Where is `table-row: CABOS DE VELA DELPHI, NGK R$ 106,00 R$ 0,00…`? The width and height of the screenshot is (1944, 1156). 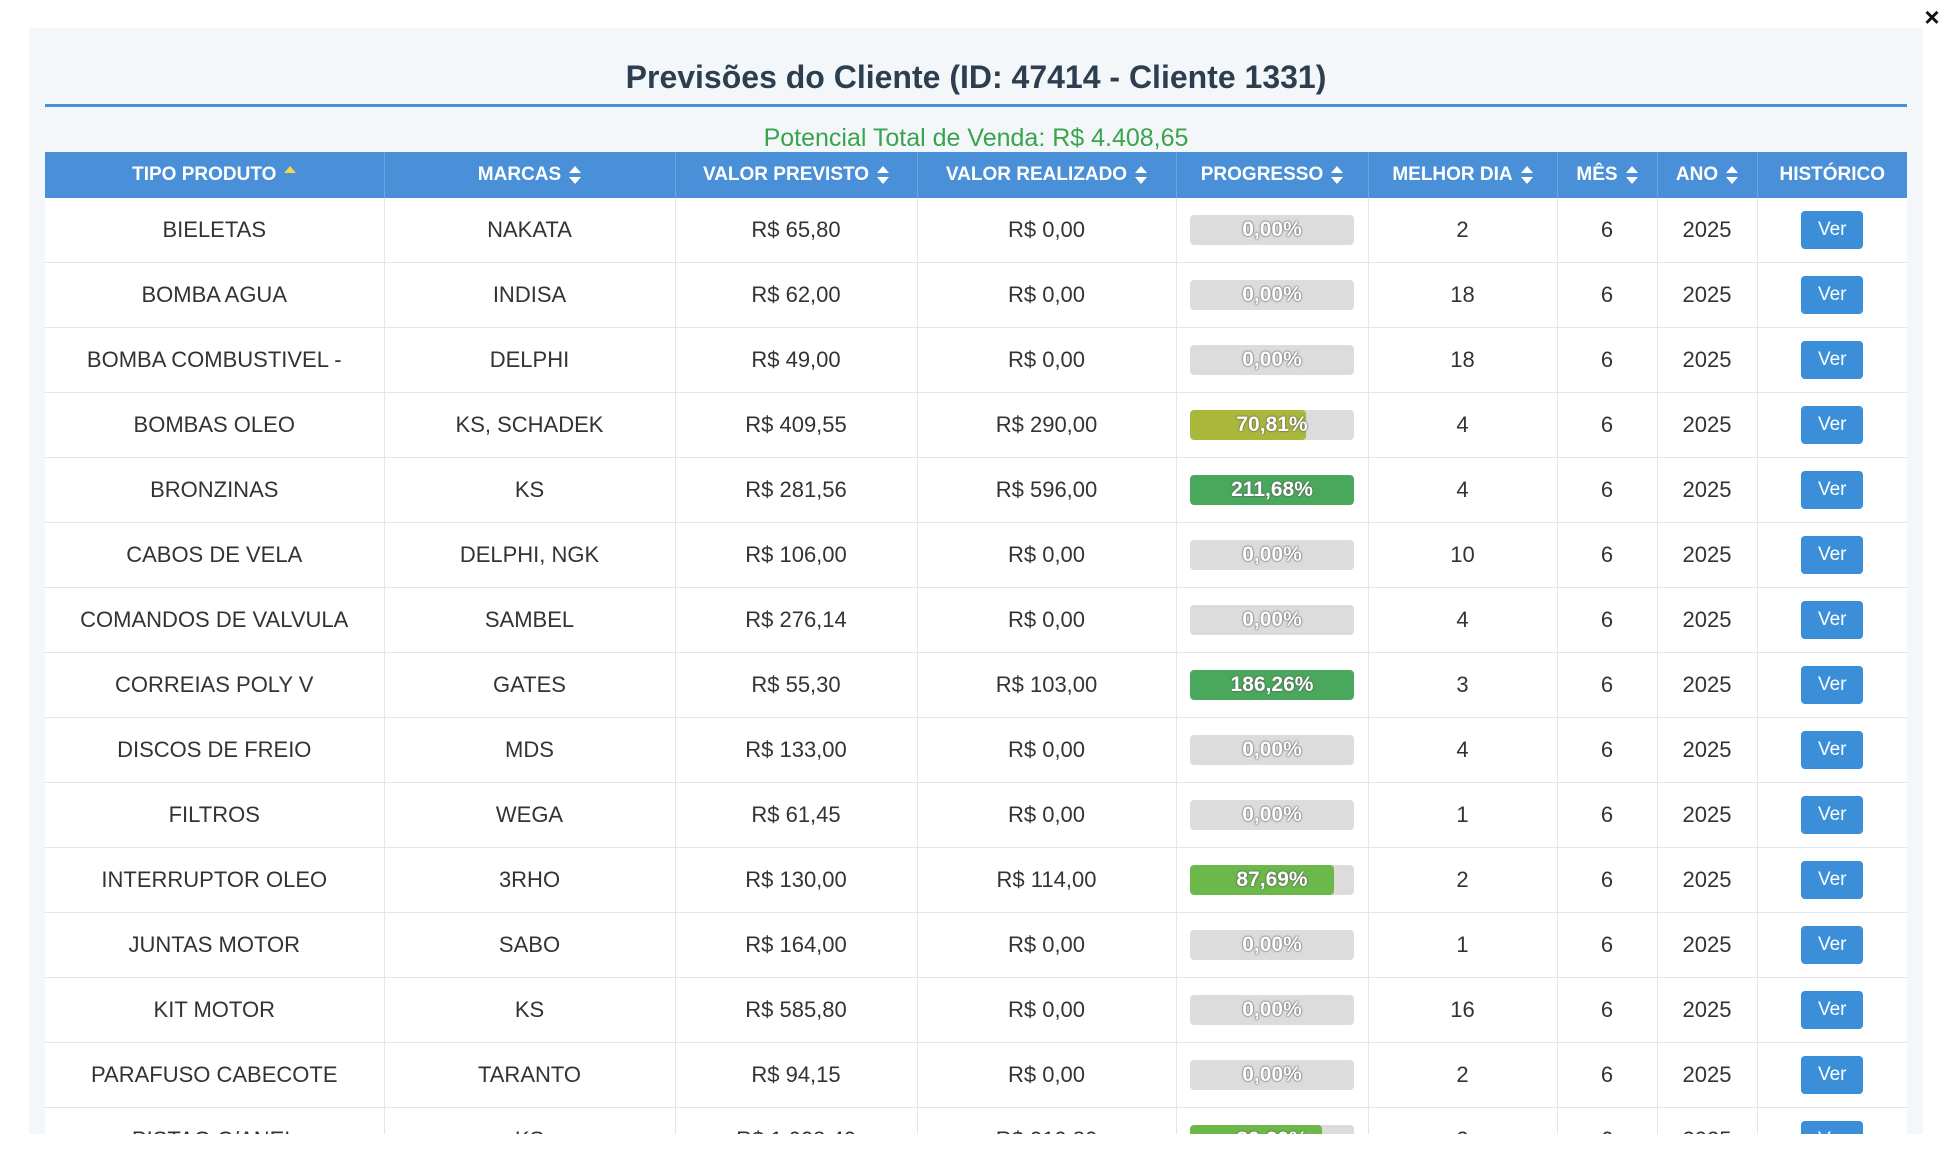
table-row: CABOS DE VELA DELPHI, NGK R$ 106,00 R$ 0,00… is located at coordinates (976, 555).